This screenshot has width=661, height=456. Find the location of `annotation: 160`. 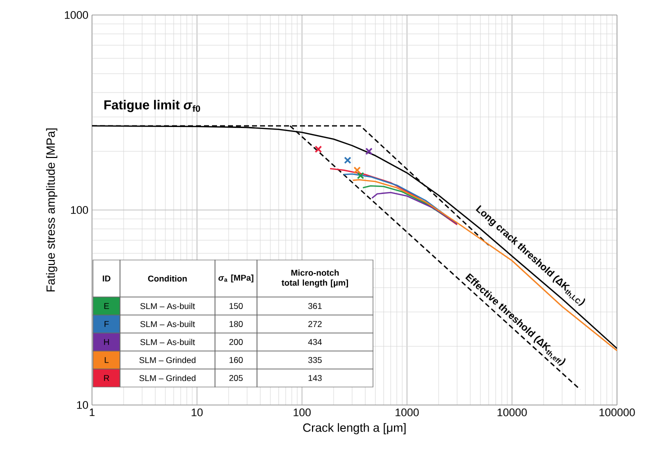

annotation: 160 is located at coordinates (236, 360).